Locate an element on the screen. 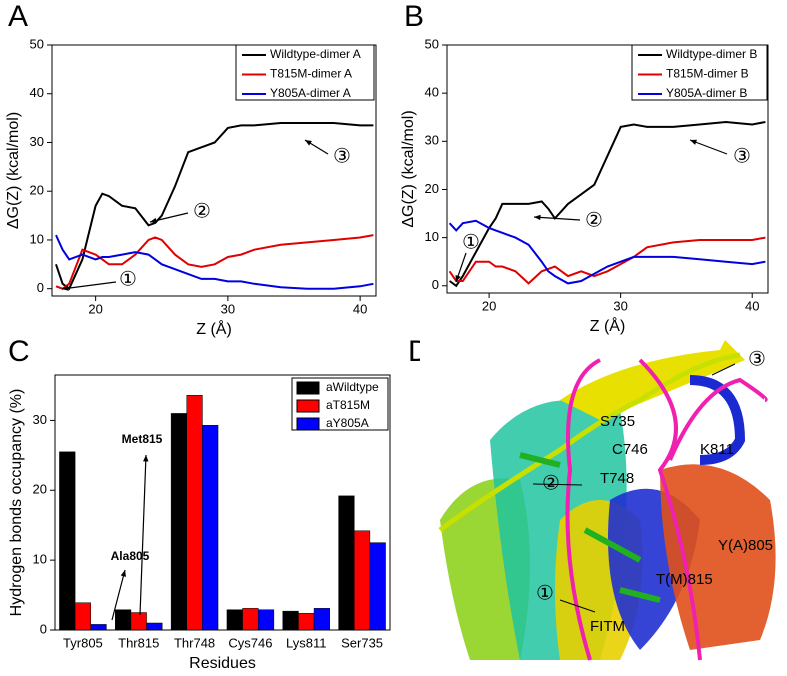  legend-label: aT815M is located at coordinates (348, 405).